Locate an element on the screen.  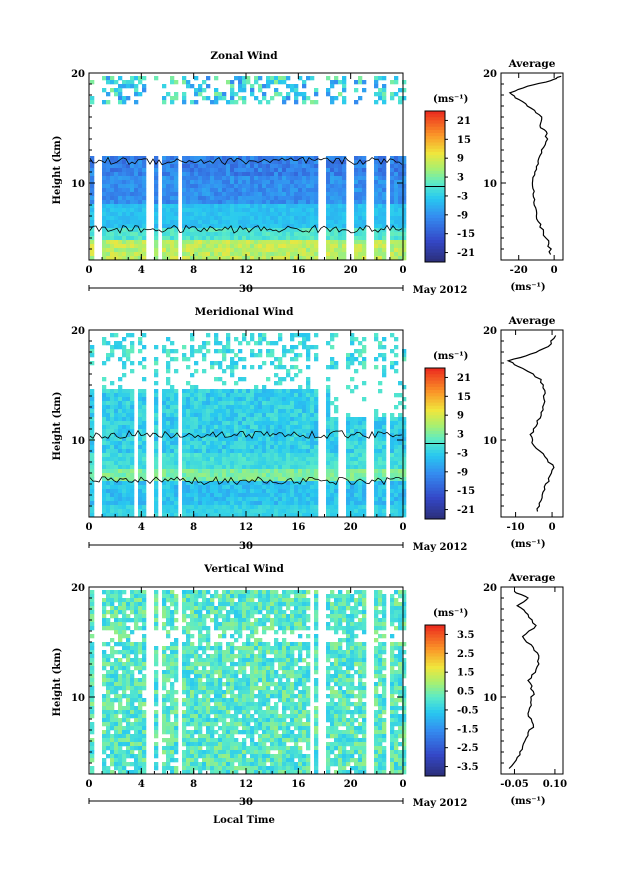
contour-line is located at coordinates (246, 481).